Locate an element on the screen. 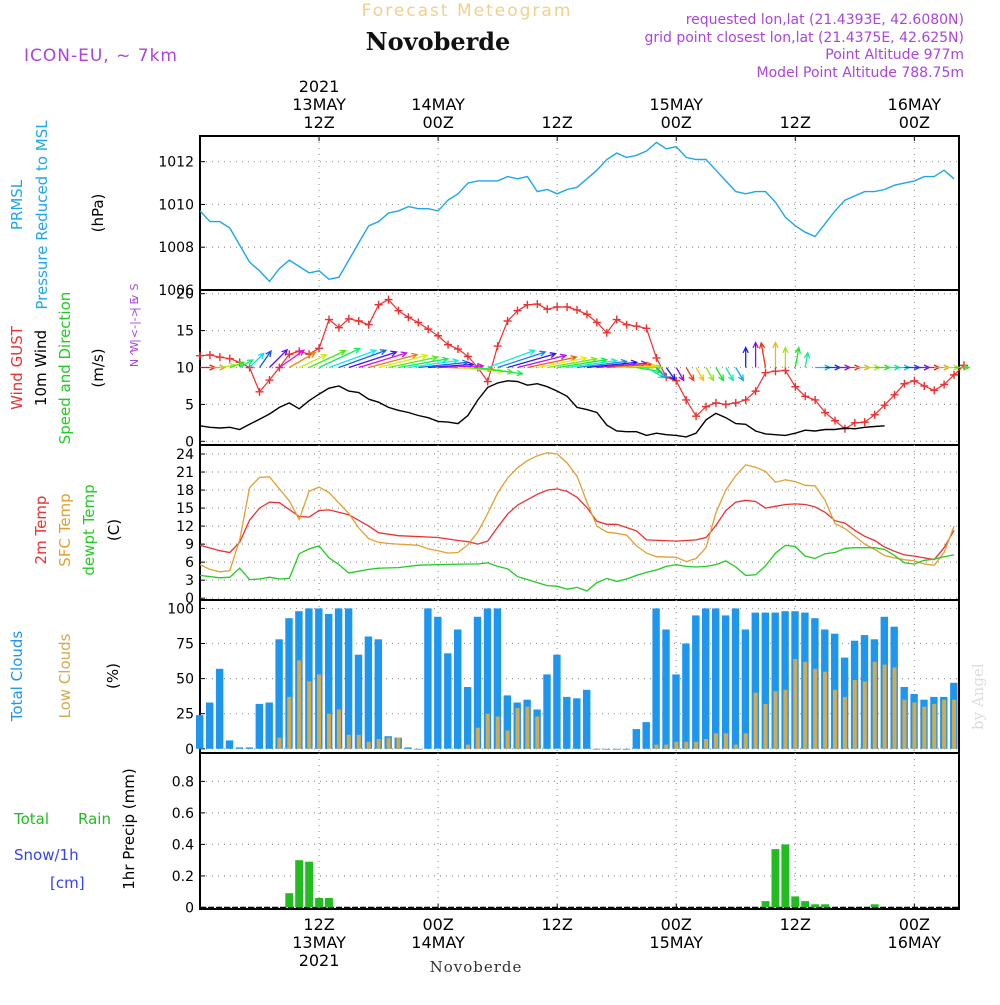 This screenshot has width=1000, height=1005. watermark: by Angel is located at coordinates (978, 696).